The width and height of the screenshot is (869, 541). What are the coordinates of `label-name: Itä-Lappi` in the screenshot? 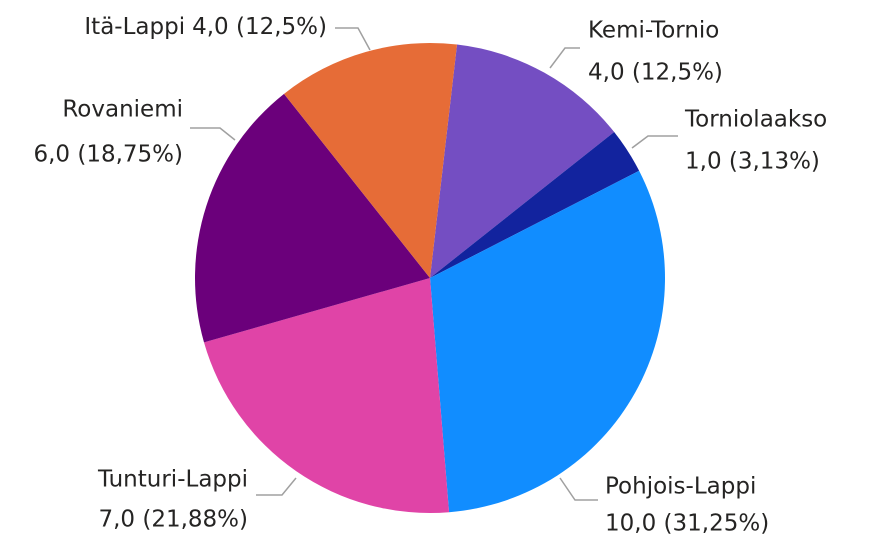 It's located at (134, 27).